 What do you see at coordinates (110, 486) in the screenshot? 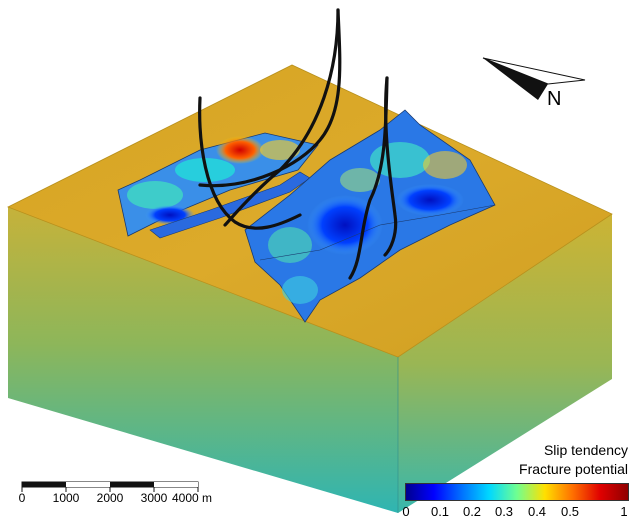
I see `scale-bar` at bounding box center [110, 486].